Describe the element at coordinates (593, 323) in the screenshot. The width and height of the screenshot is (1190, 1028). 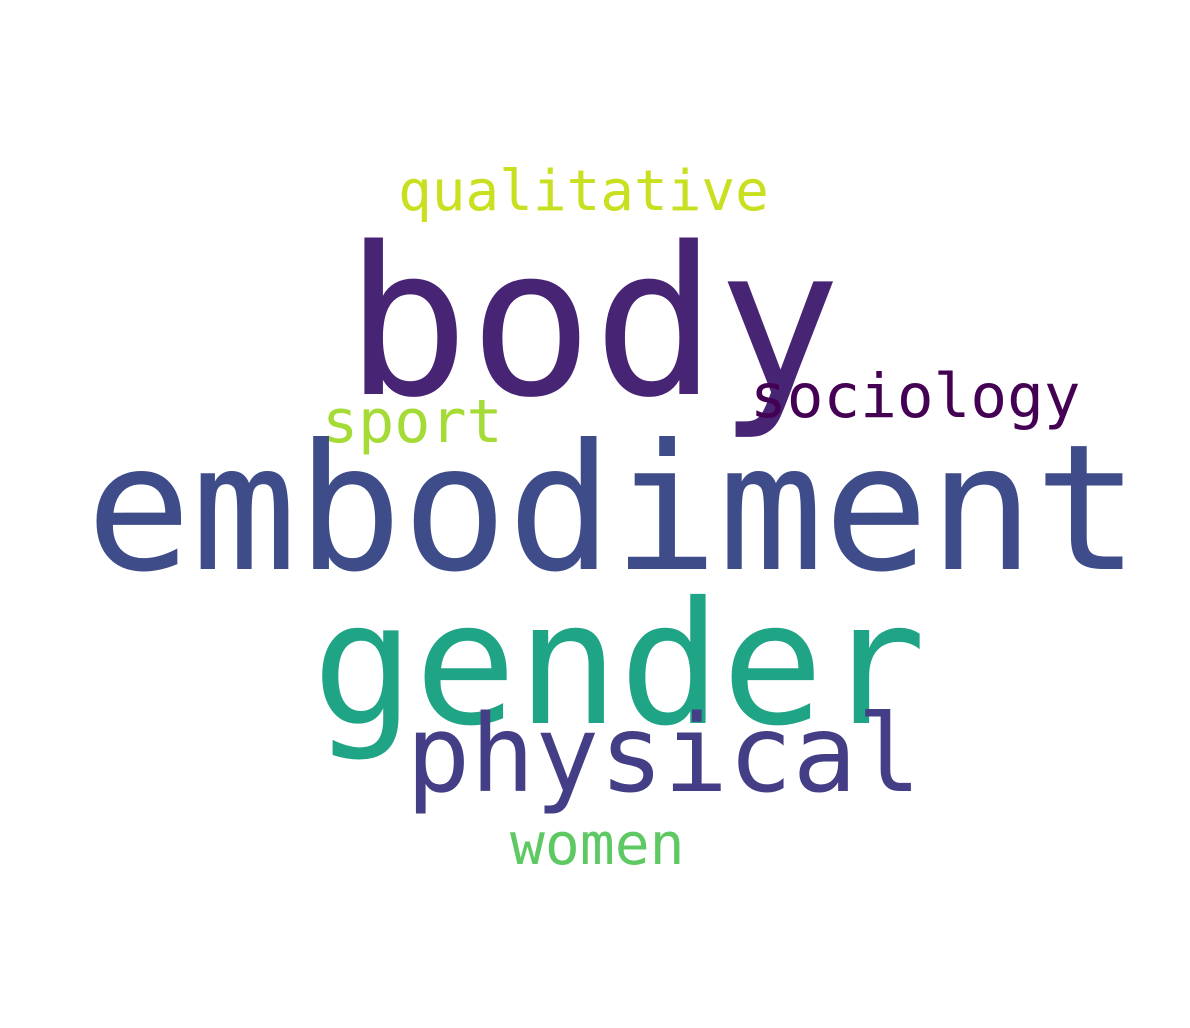
I see `word-body: body` at that location.